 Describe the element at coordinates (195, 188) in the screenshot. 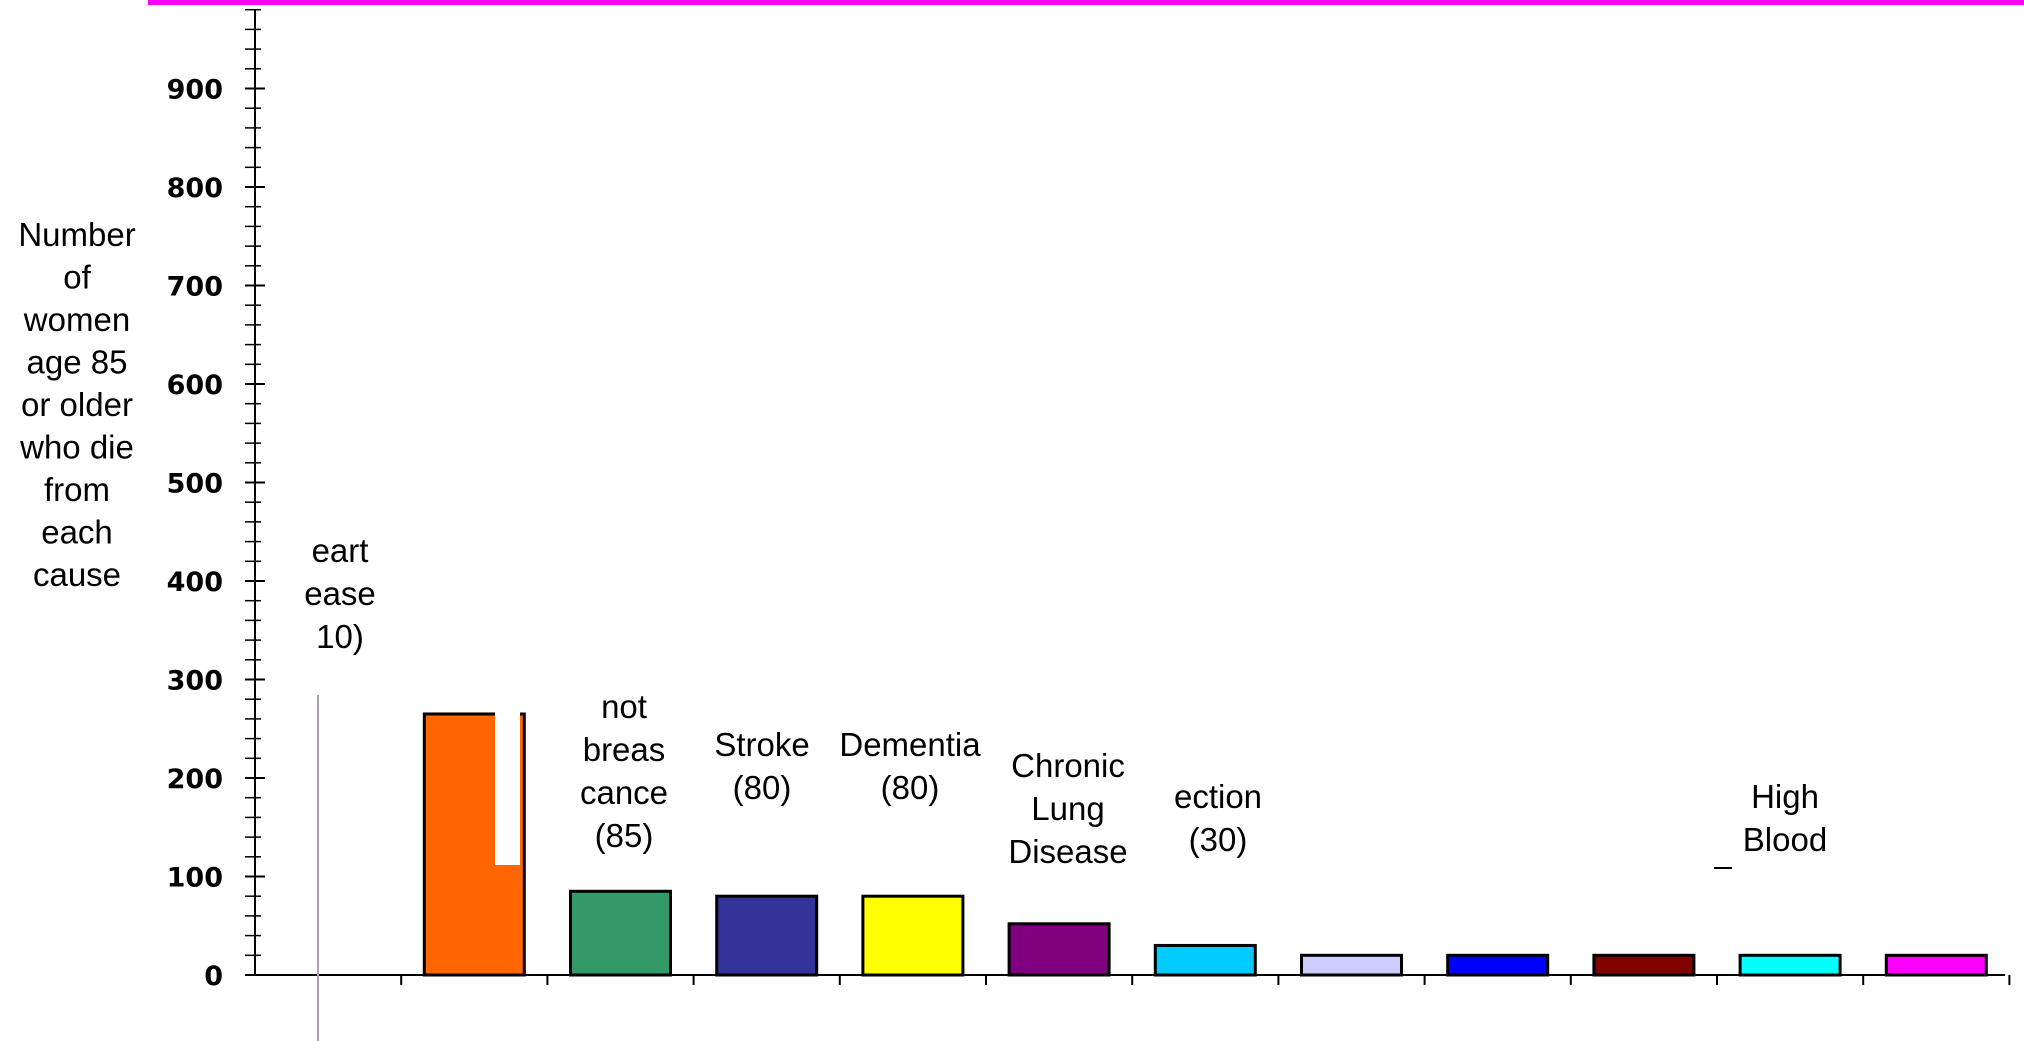

I see `y-tick-label: 800` at that location.